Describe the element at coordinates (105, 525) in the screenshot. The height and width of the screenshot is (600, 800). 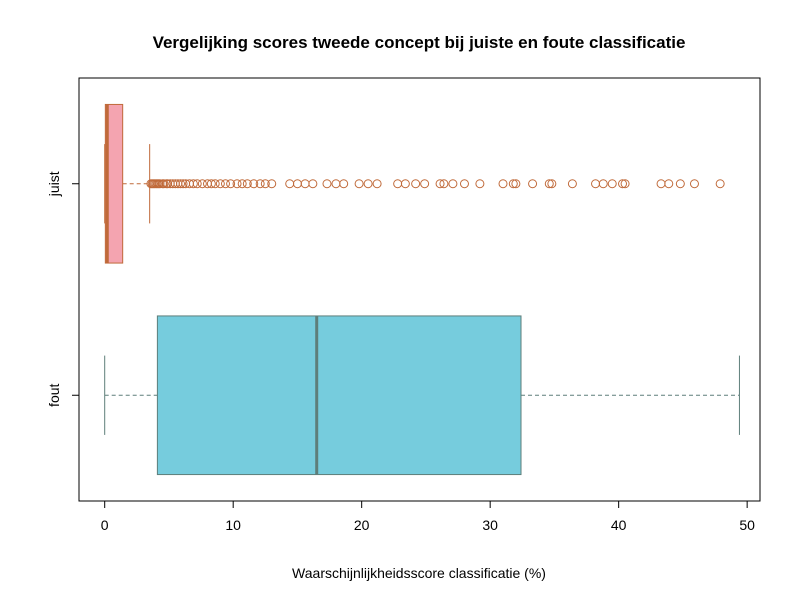
I see `x-tick-label: 0` at that location.